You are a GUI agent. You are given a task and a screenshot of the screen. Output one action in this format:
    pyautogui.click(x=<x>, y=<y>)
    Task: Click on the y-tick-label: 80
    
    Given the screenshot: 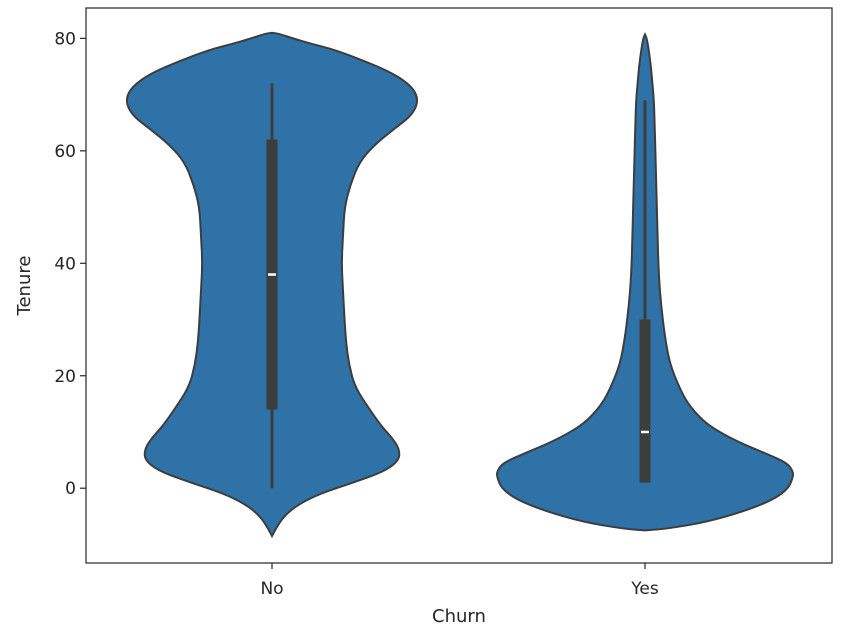 What is the action you would take?
    pyautogui.click(x=65, y=39)
    